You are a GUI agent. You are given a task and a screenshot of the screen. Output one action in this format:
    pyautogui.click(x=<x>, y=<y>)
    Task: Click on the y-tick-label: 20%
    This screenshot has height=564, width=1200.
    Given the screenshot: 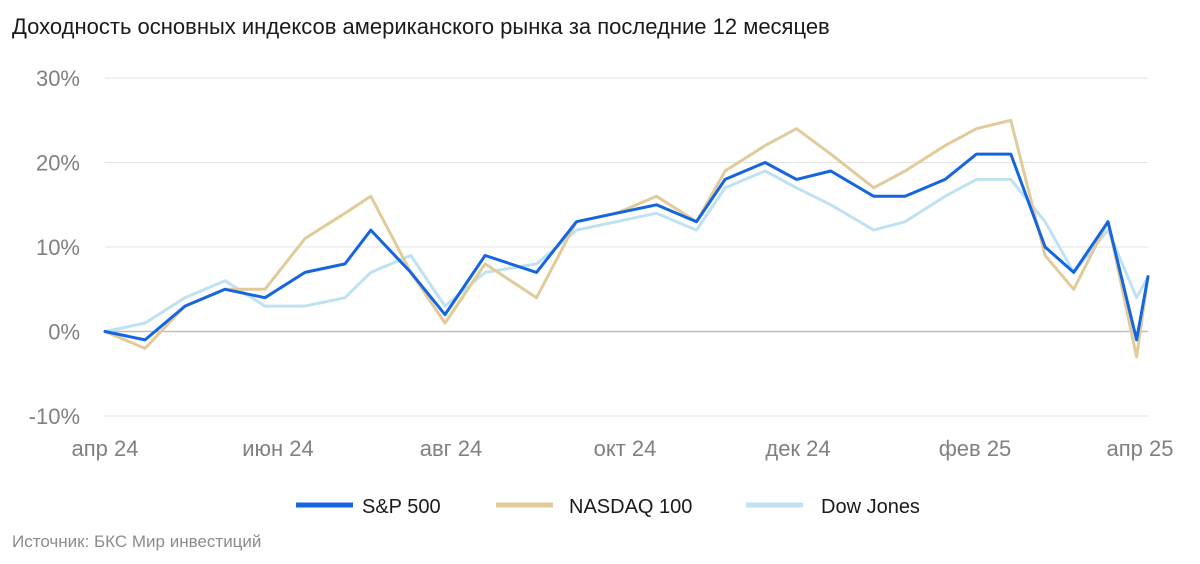 What is the action you would take?
    pyautogui.click(x=58, y=163)
    